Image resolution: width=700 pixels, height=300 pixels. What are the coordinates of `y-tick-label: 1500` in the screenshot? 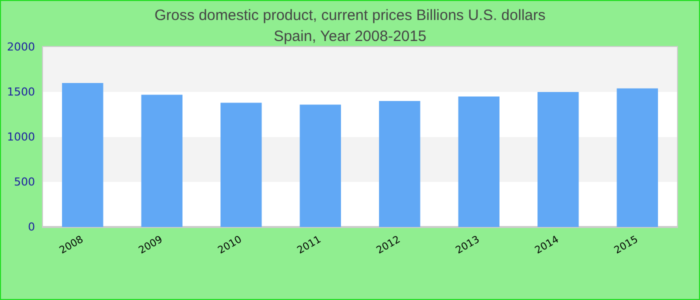 It's located at (21, 92).